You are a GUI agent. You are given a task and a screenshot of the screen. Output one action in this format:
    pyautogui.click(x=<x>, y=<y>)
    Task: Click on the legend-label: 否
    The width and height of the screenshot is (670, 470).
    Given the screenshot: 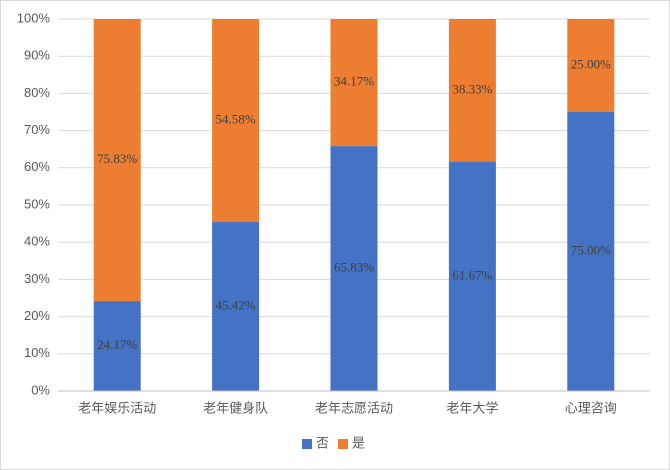 What is the action you would take?
    pyautogui.click(x=322, y=442)
    